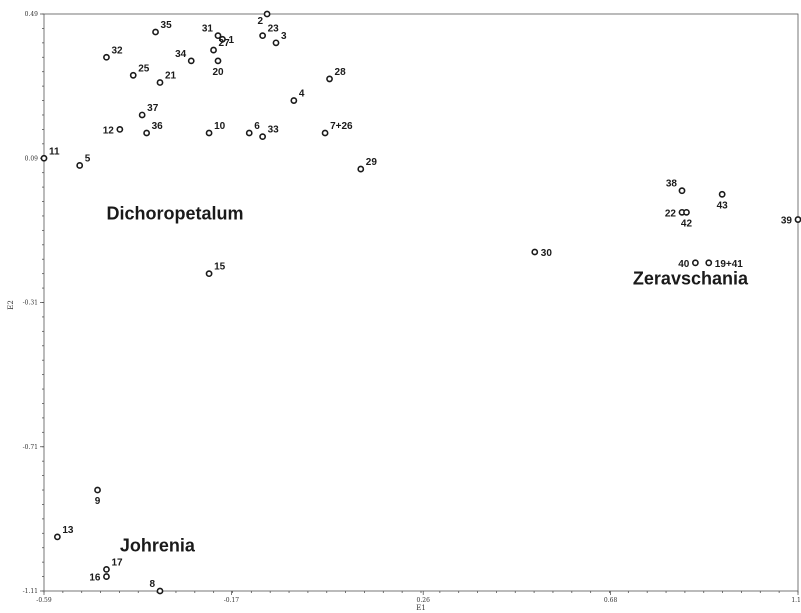 The height and width of the screenshot is (613, 801). Describe the element at coordinates (117, 50) in the screenshot. I see `point-label: 32` at that location.